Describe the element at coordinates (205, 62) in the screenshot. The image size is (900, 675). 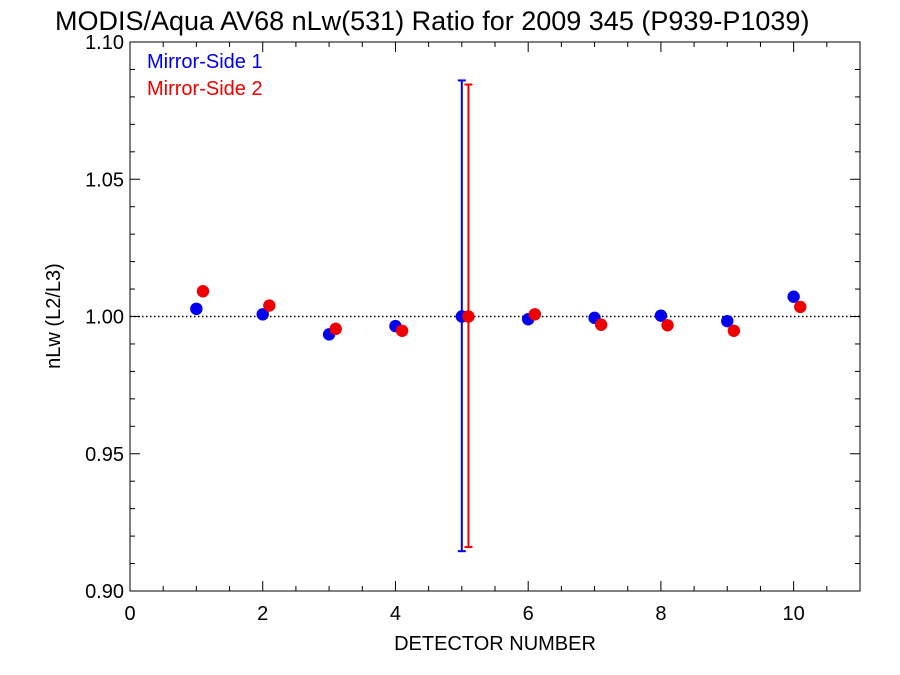
I see `legend-entry-series-1: Mirror-Side 1` at that location.